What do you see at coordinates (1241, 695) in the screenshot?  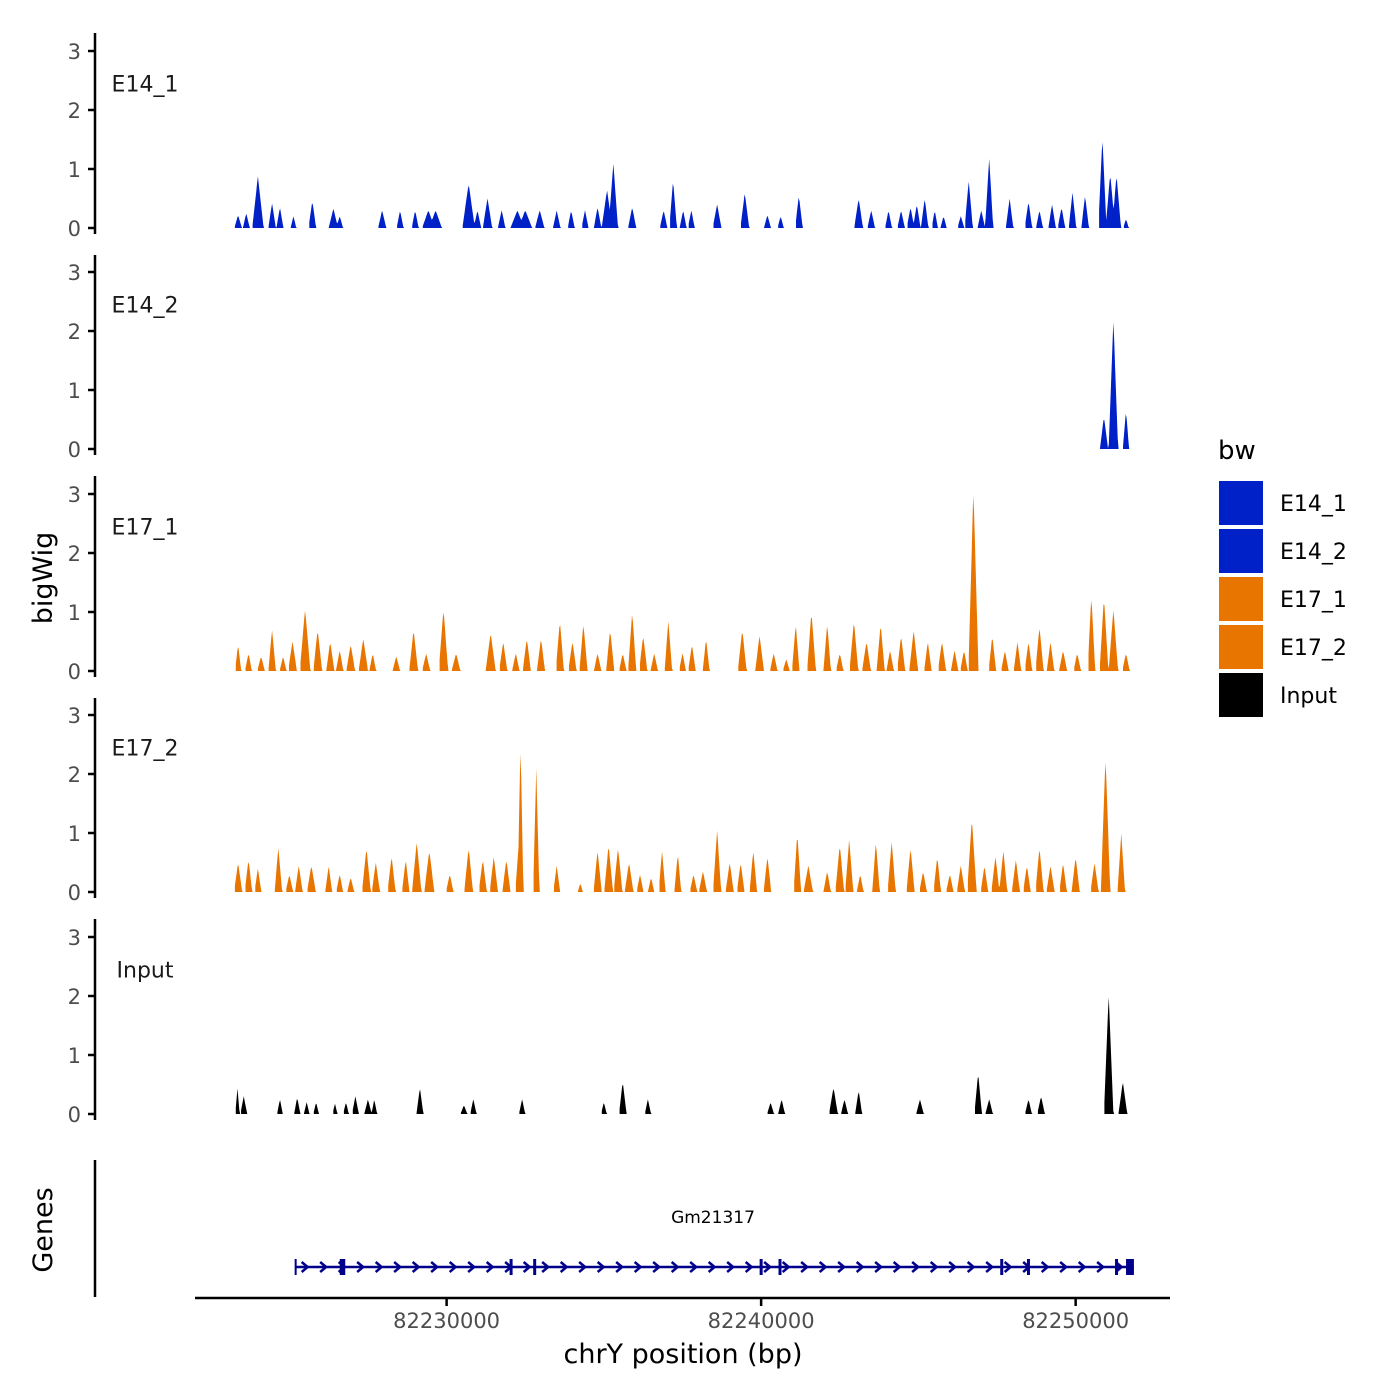 I see `legend-swatch-Input` at bounding box center [1241, 695].